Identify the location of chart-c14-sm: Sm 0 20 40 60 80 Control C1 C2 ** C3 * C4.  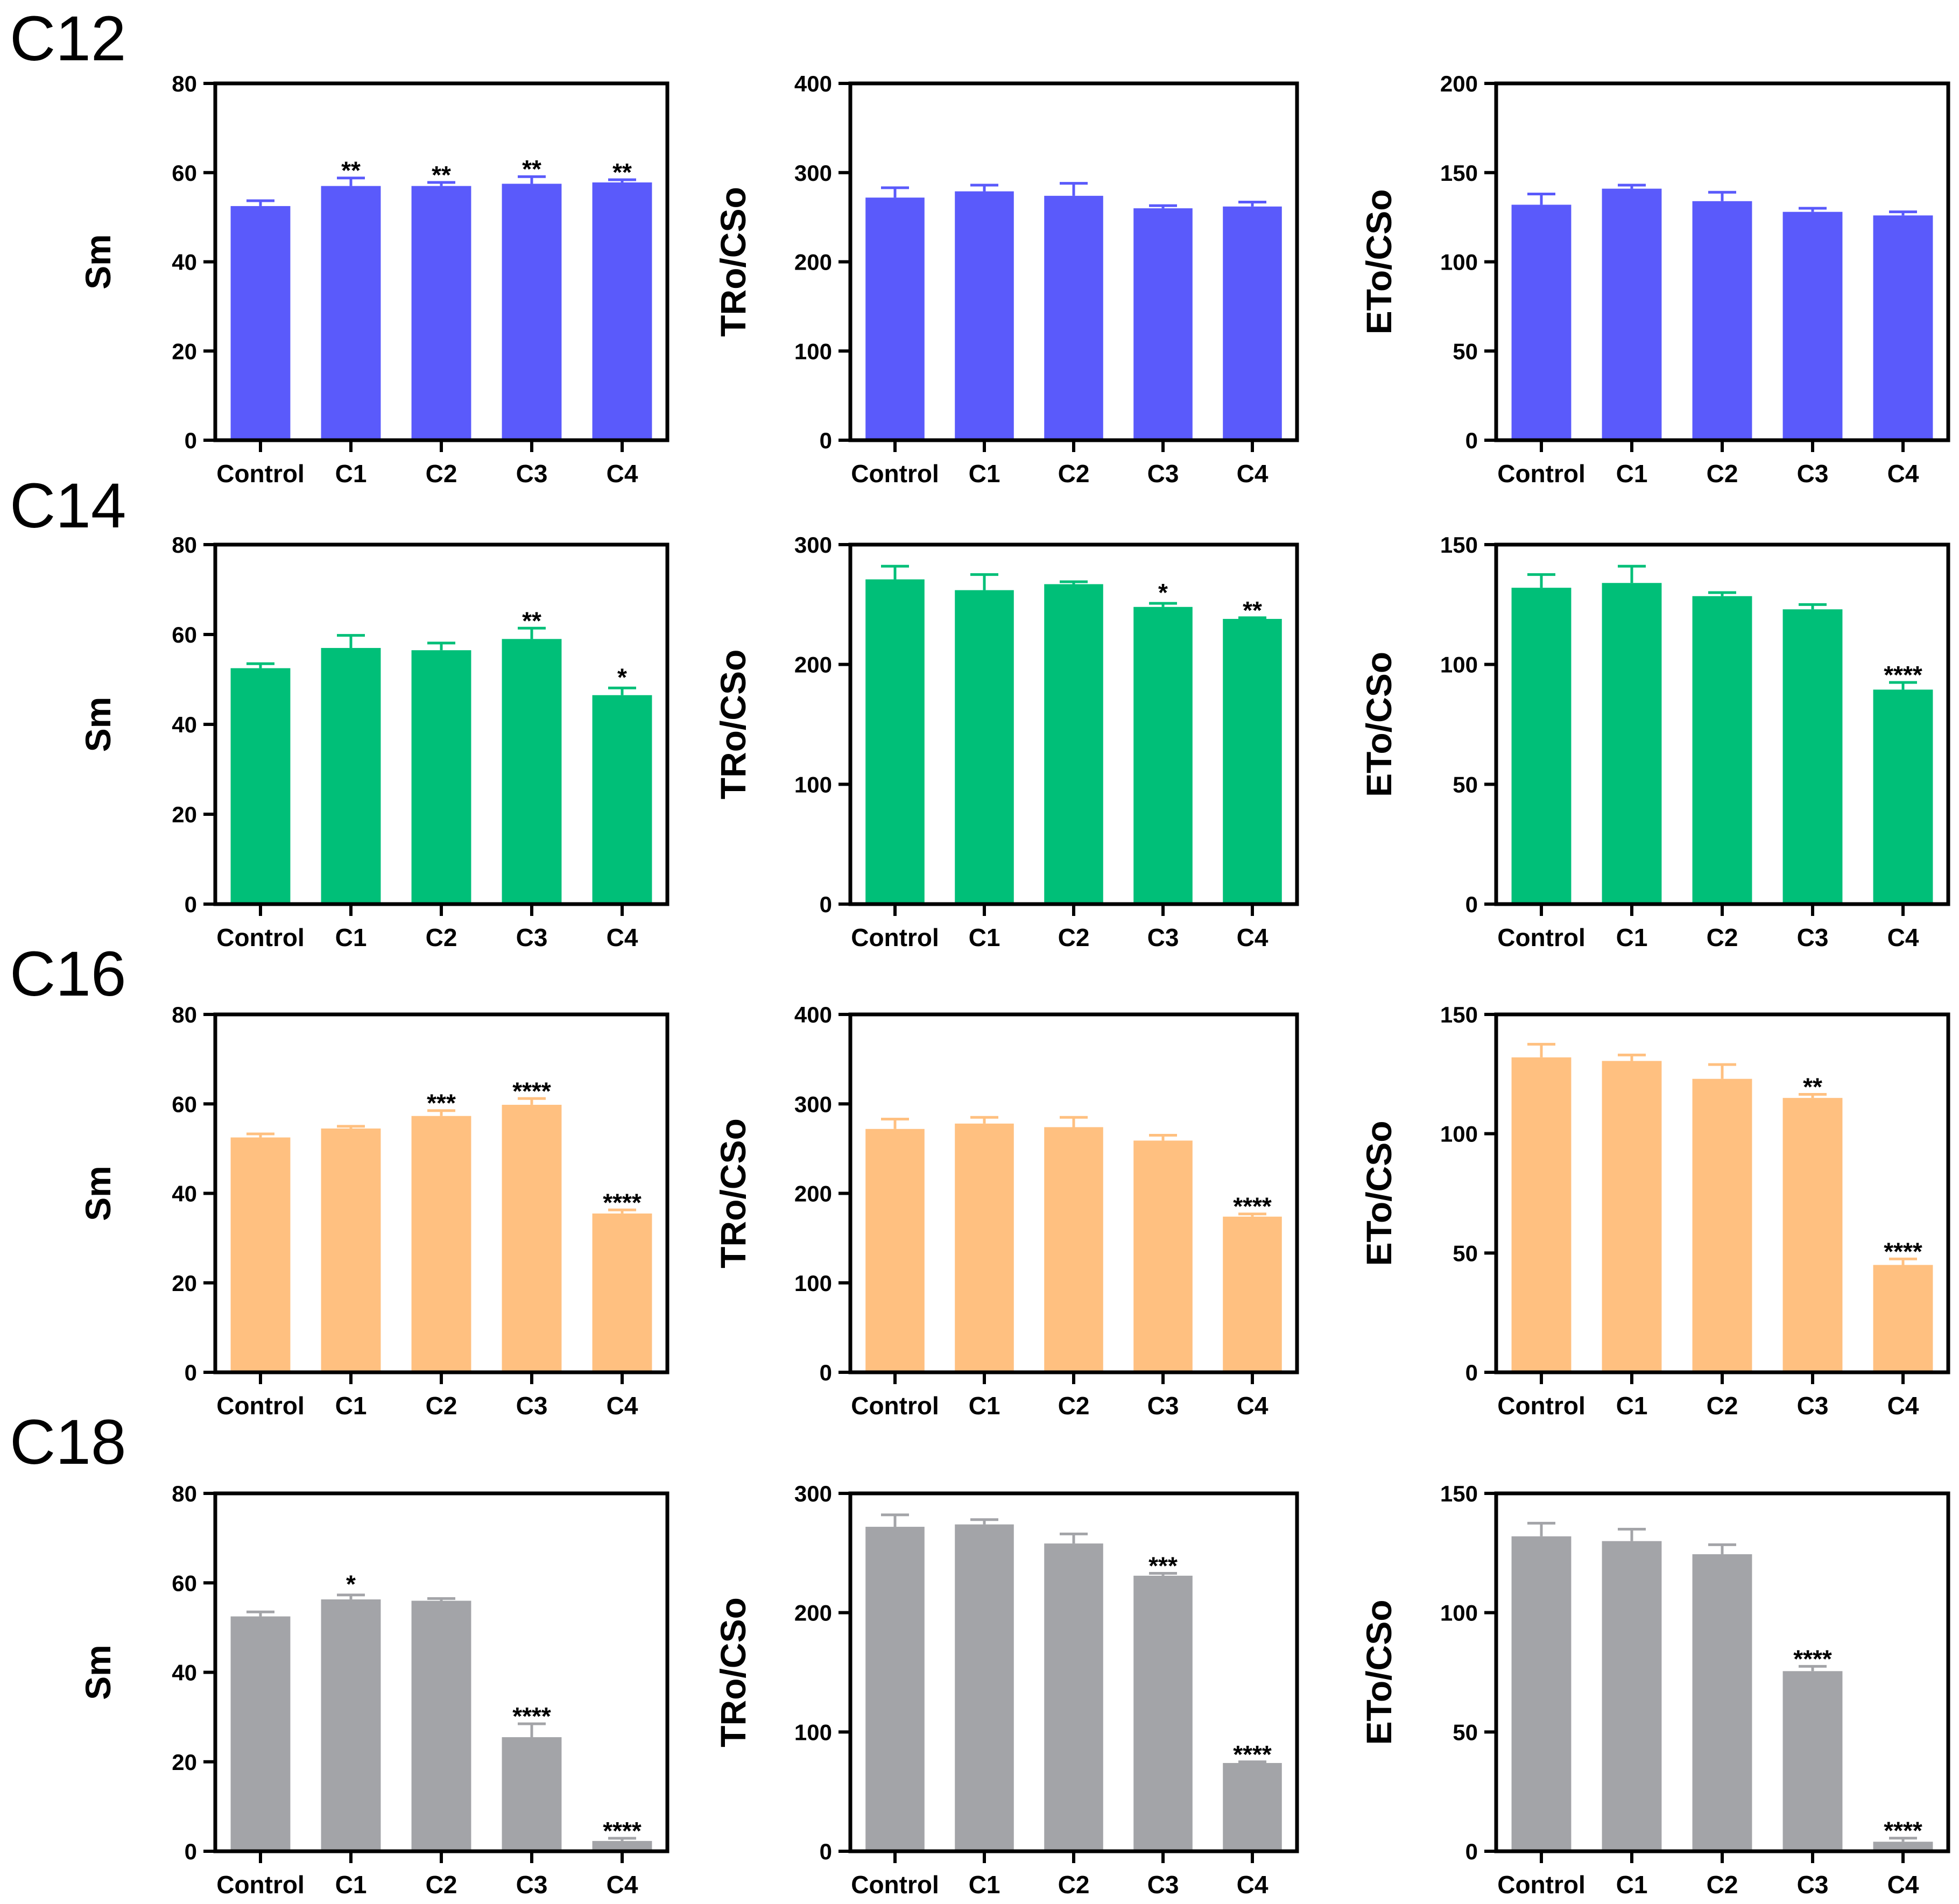
(374, 741).